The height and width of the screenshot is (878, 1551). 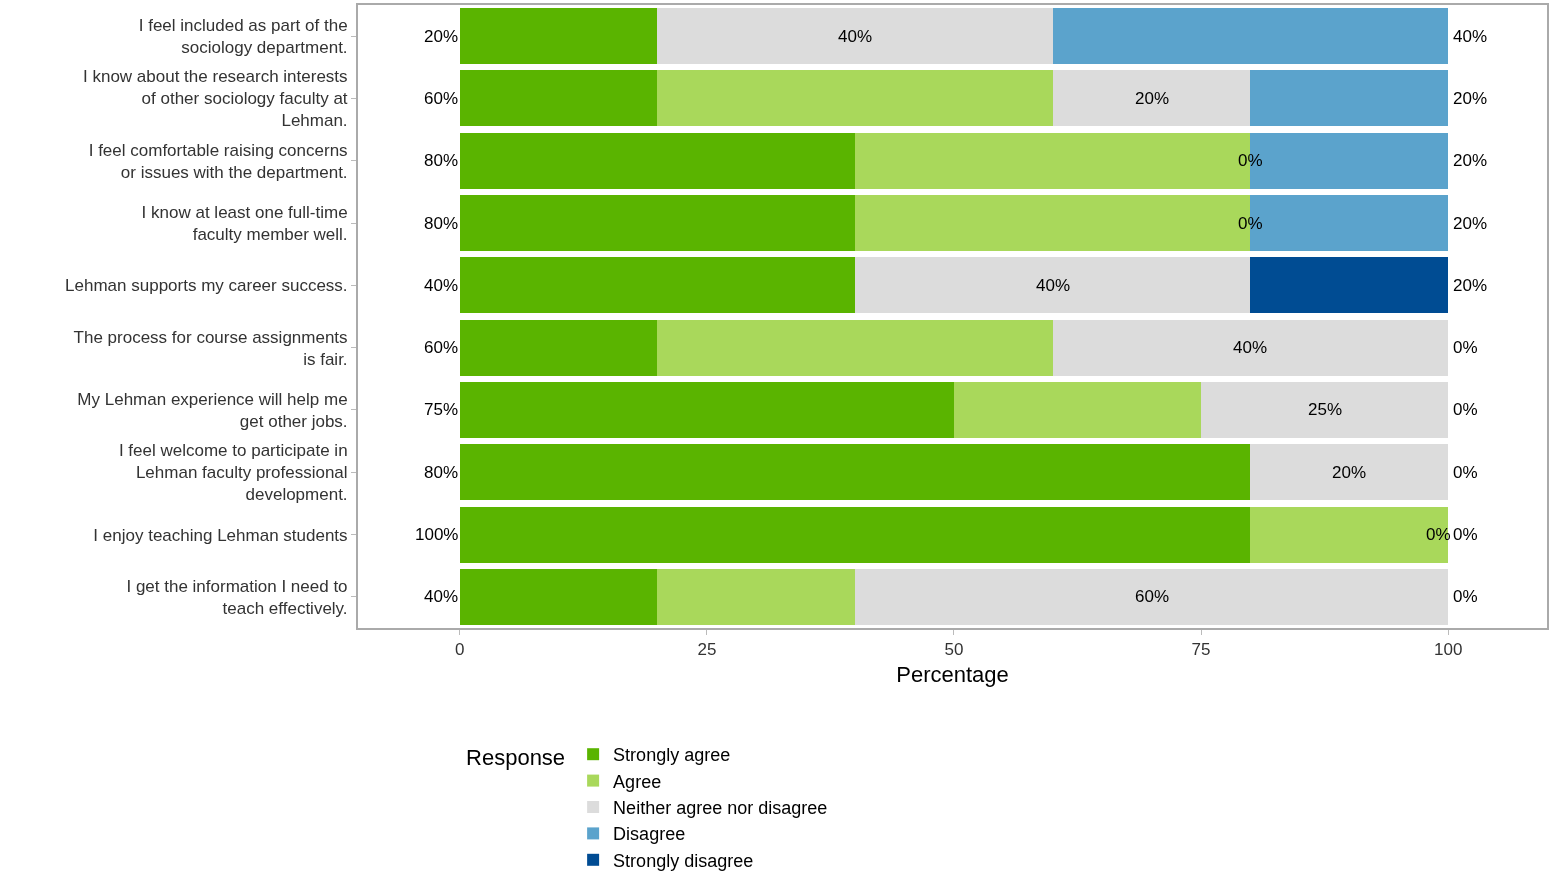 I want to click on y-tick-label: My Lehman experience will help me get other jobs., so click(x=212, y=410).